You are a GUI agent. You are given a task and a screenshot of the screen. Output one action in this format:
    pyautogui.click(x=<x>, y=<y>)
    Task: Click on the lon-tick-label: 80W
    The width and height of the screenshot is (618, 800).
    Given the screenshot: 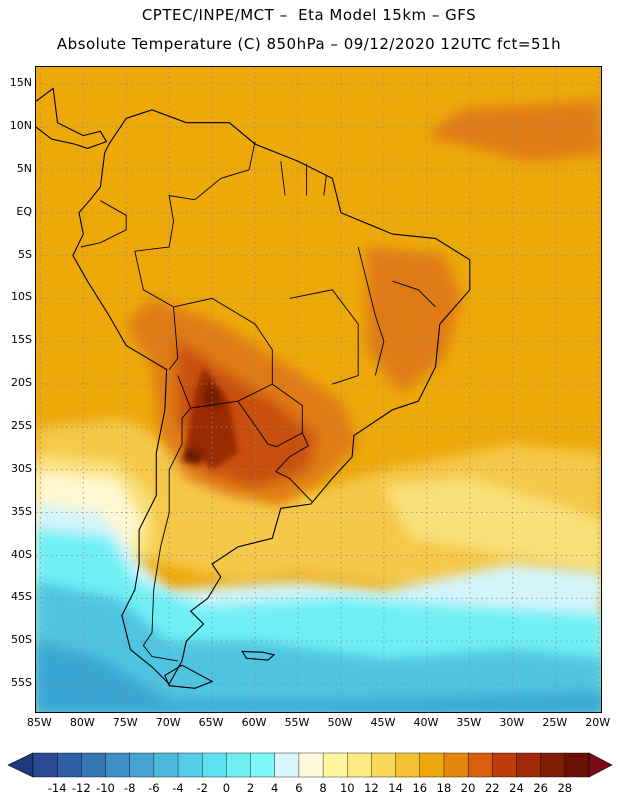 What is the action you would take?
    pyautogui.click(x=82, y=722)
    